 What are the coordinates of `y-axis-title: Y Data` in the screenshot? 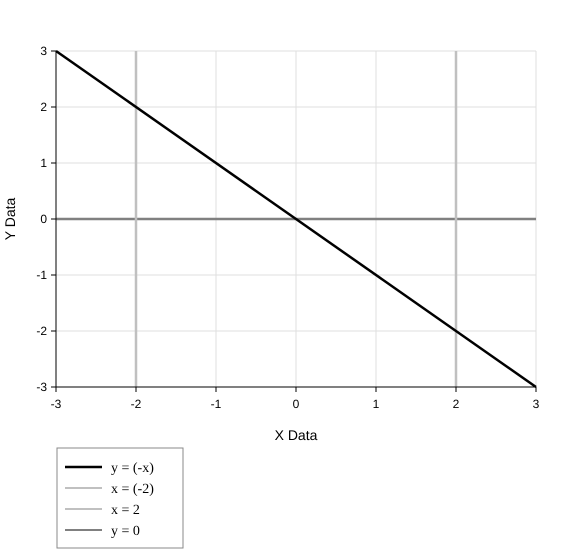 It's located at (10, 219).